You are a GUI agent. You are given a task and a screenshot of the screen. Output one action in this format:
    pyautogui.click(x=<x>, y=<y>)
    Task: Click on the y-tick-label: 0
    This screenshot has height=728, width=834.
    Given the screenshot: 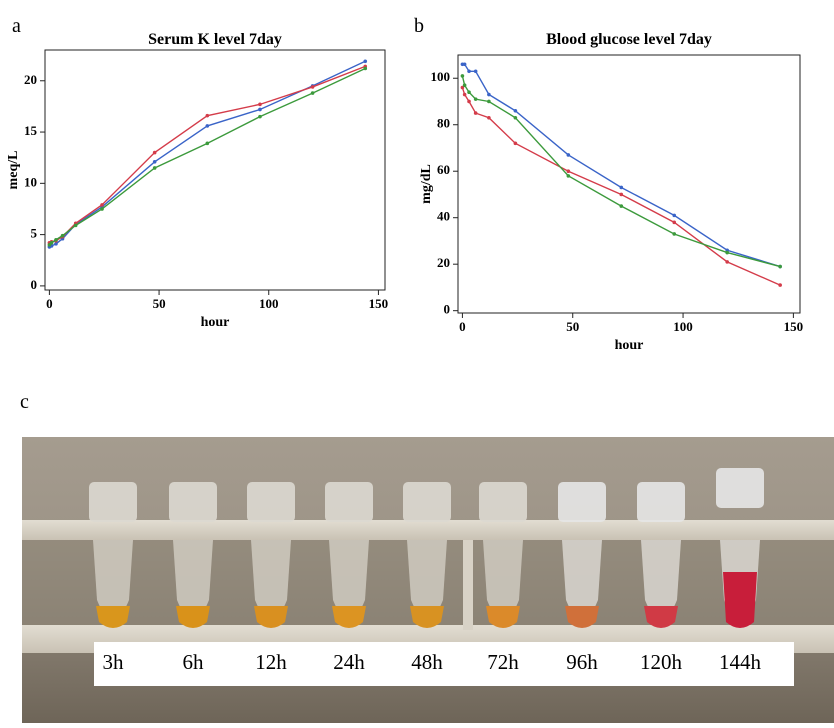 What is the action you would take?
    pyautogui.click(x=34, y=284)
    